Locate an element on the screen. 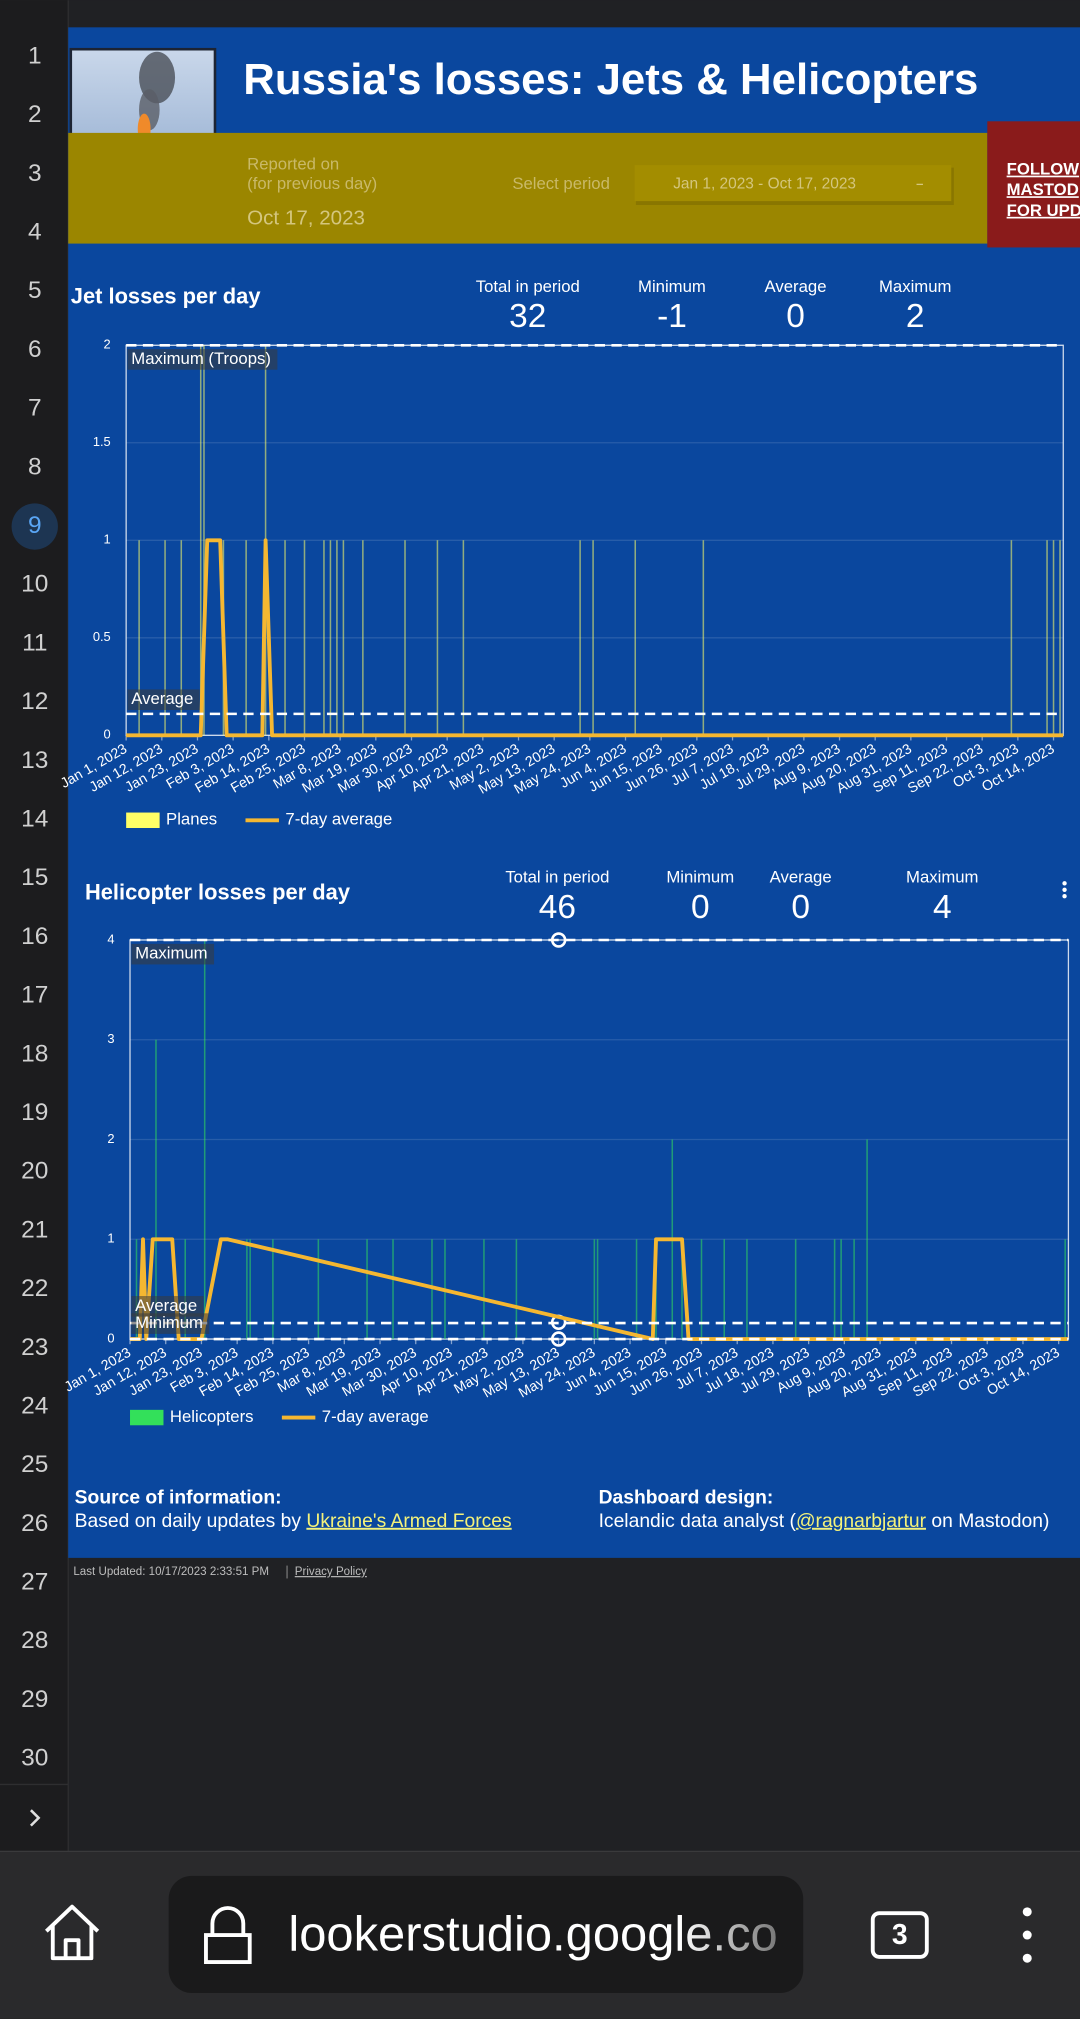 This screenshot has width=1080, height=2019. y-tick-label: 0.5 is located at coordinates (102, 636).